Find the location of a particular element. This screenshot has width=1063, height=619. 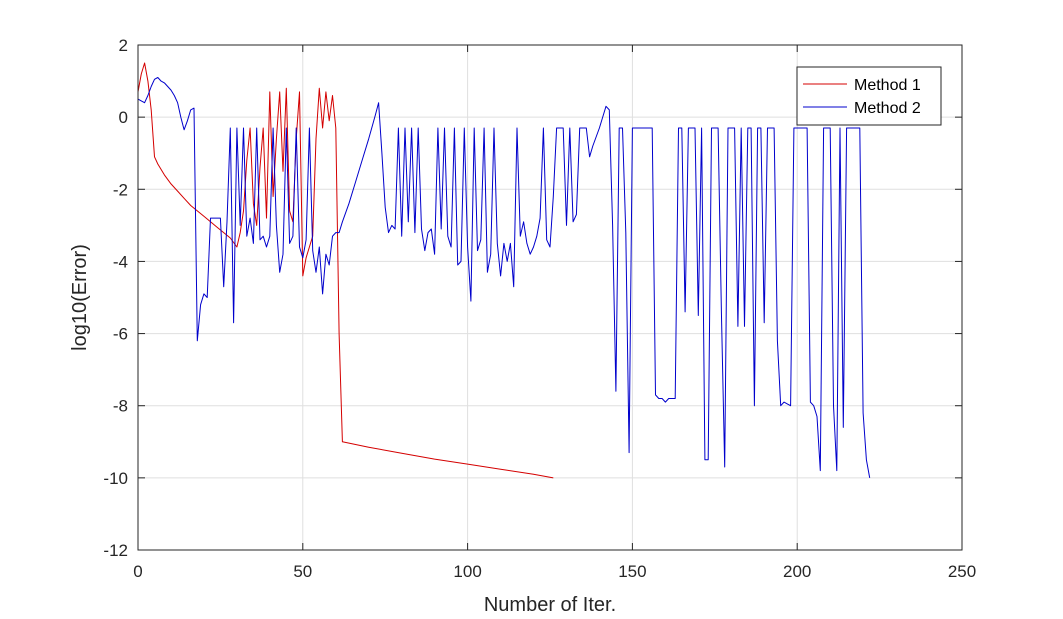

y-tick-label: -8 is located at coordinates (120, 406).